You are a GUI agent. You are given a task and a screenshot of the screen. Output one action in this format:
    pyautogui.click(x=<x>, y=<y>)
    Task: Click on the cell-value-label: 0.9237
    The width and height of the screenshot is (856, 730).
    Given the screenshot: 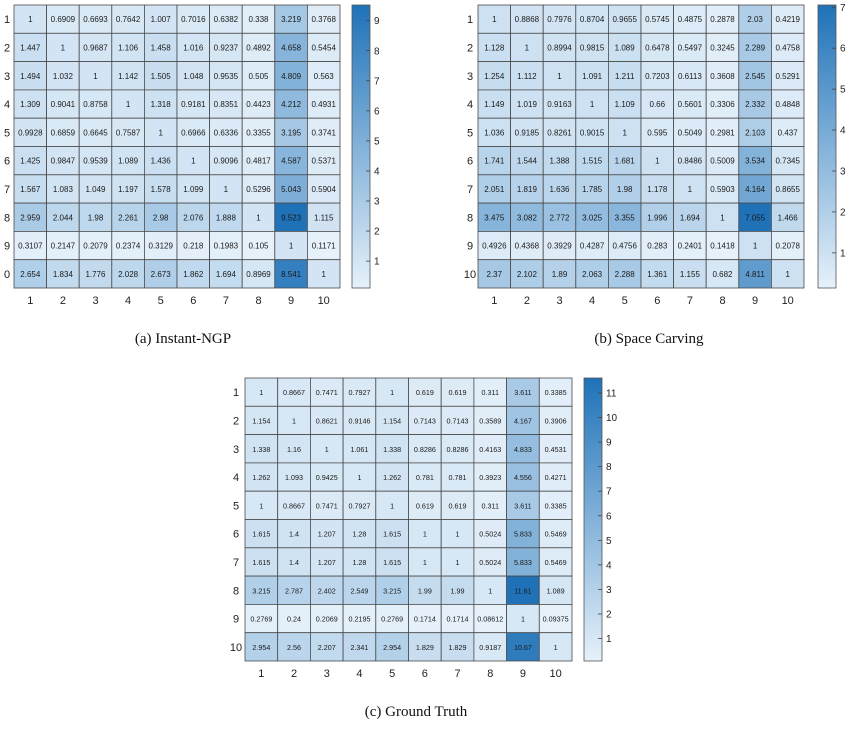 What is the action you would take?
    pyautogui.click(x=226, y=47)
    